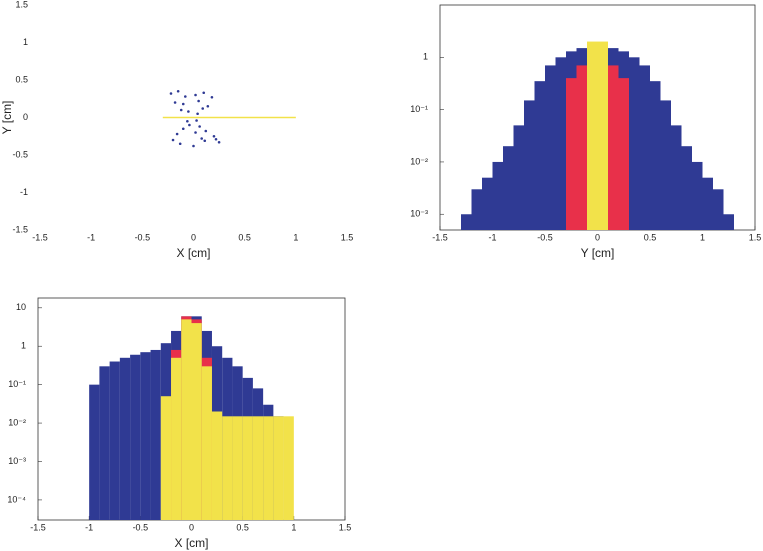 This screenshot has height=551, width=763. Describe the element at coordinates (20, 154) in the screenshot. I see `y-tick-label: -0.5` at that location.